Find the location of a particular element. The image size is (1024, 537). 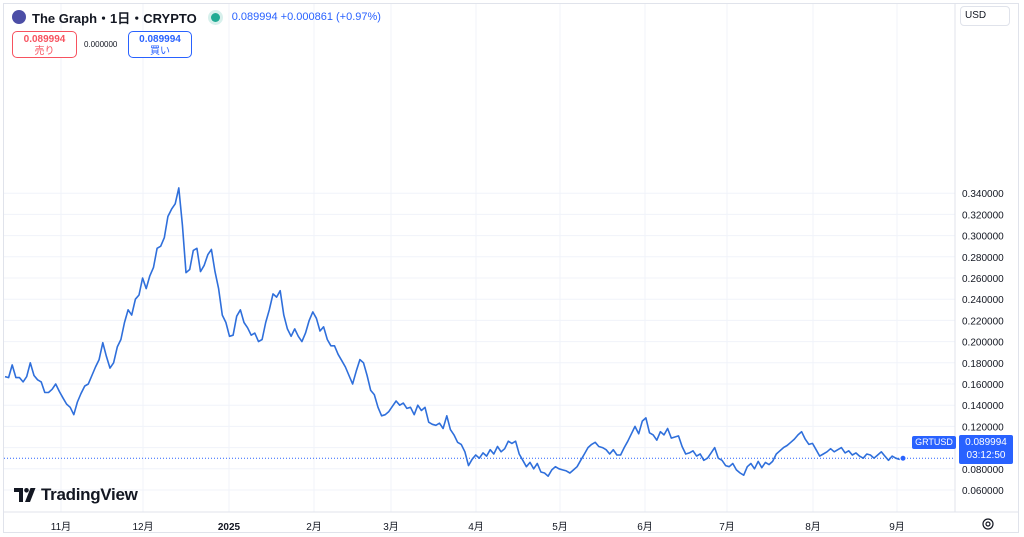

price-tick-label: 0.140000 is located at coordinates (983, 406).